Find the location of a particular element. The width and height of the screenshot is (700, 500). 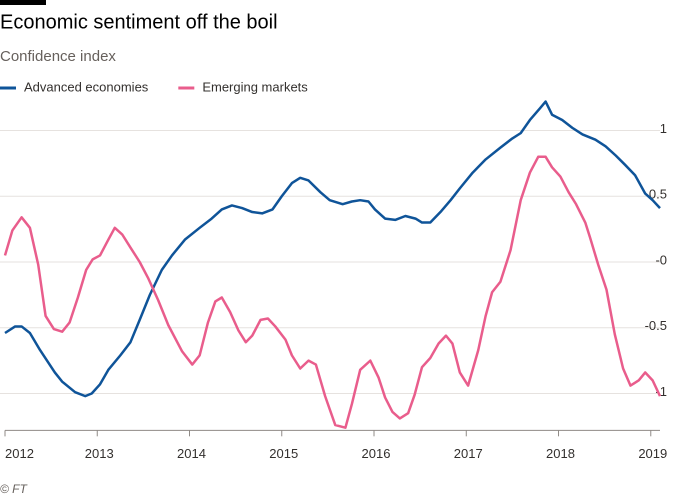

x-tick-label: 2016 is located at coordinates (376, 453).